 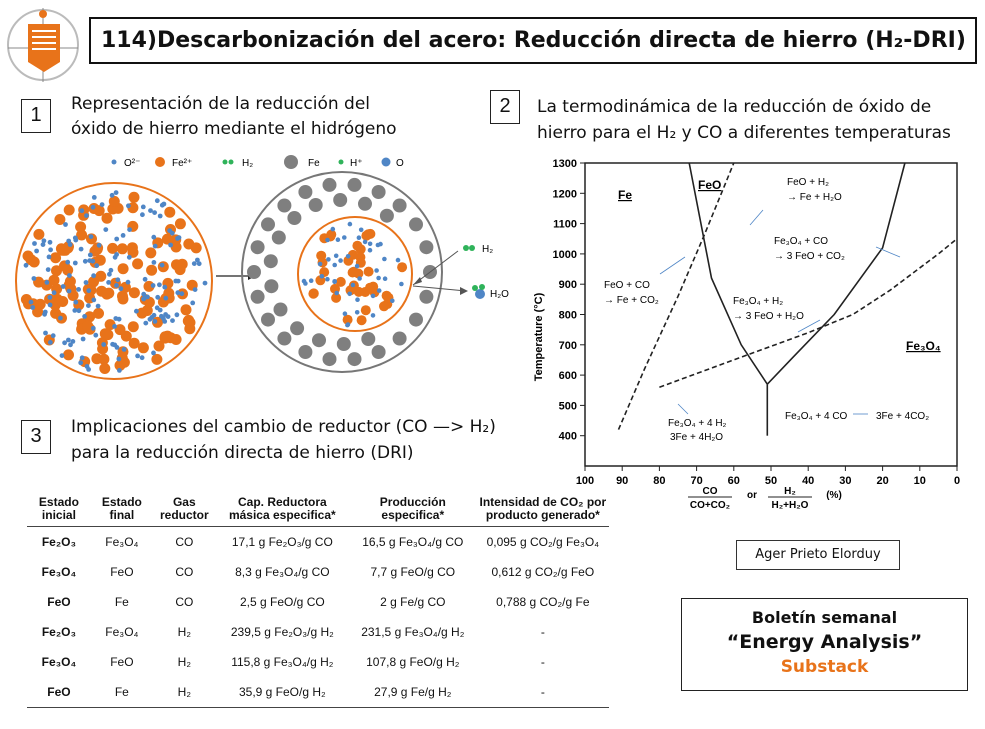 What do you see at coordinates (400, 163) in the screenshot?
I see `legend-o-label: O` at bounding box center [400, 163].